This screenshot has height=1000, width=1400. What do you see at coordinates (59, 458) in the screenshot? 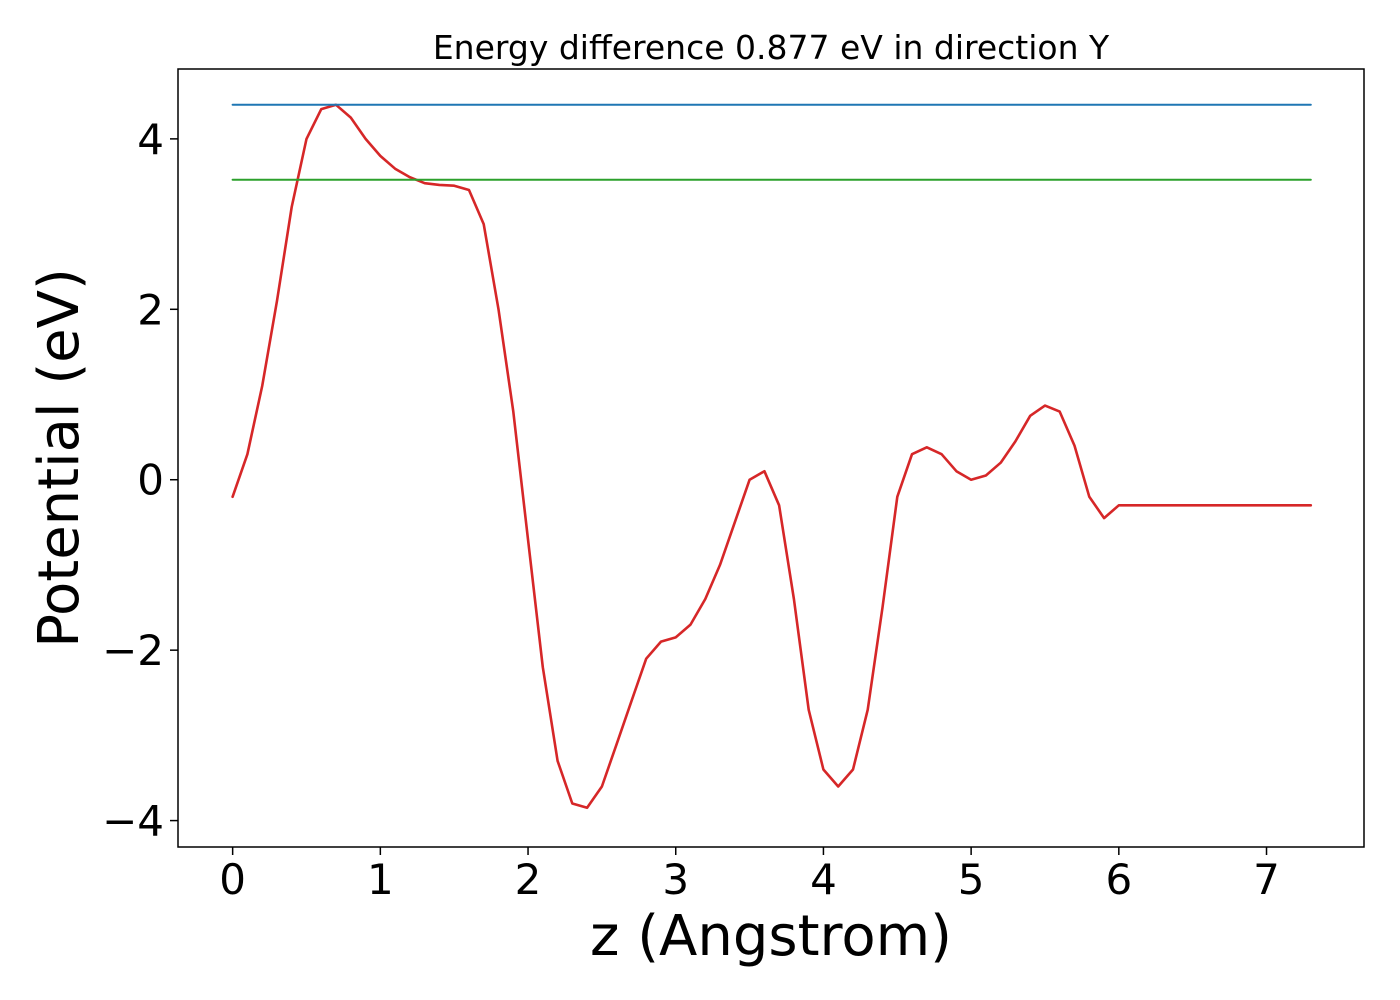
I see `y-axis-label: Potential (eV)` at bounding box center [59, 458].